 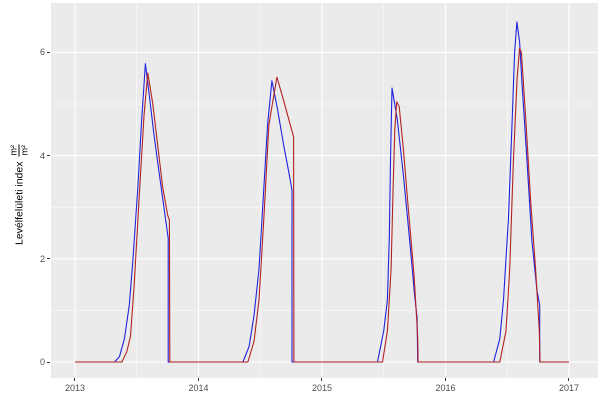 What do you see at coordinates (568, 388) in the screenshot?
I see `x-tick-label: 2017` at bounding box center [568, 388].